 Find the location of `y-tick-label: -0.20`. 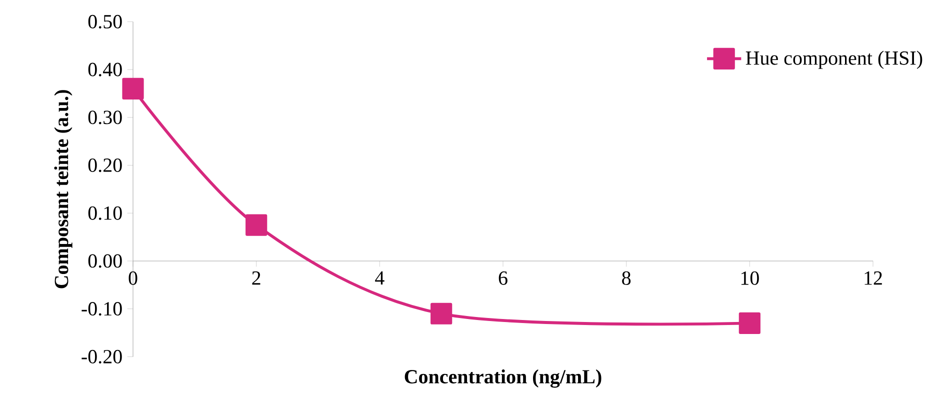

y-tick-label: -0.20 is located at coordinates (102, 357).